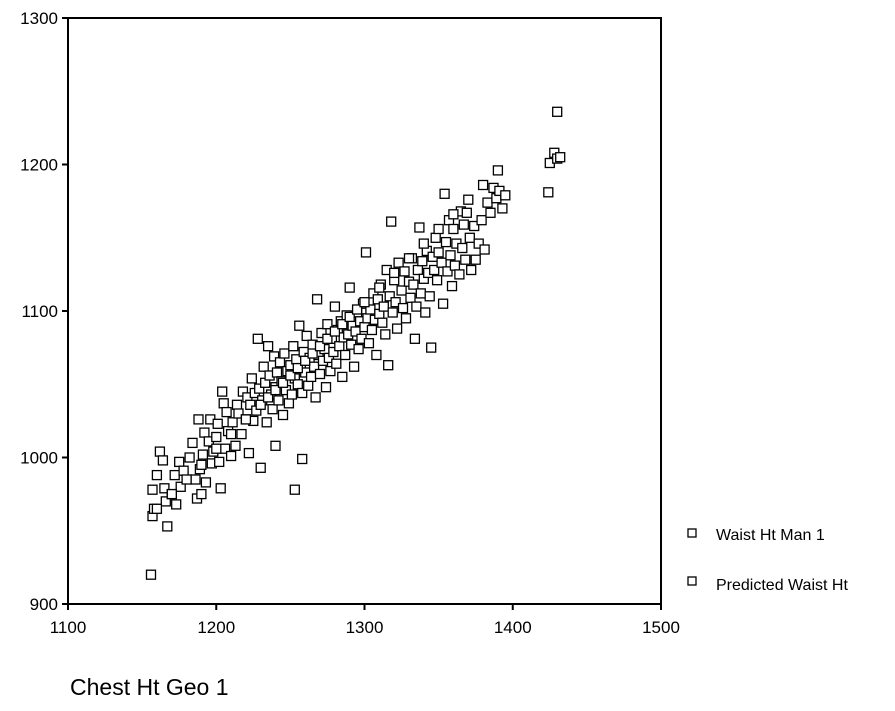 This screenshot has height=711, width=895. What do you see at coordinates (39, 18) in the screenshot?
I see `y-tick-label: 1300` at bounding box center [39, 18].